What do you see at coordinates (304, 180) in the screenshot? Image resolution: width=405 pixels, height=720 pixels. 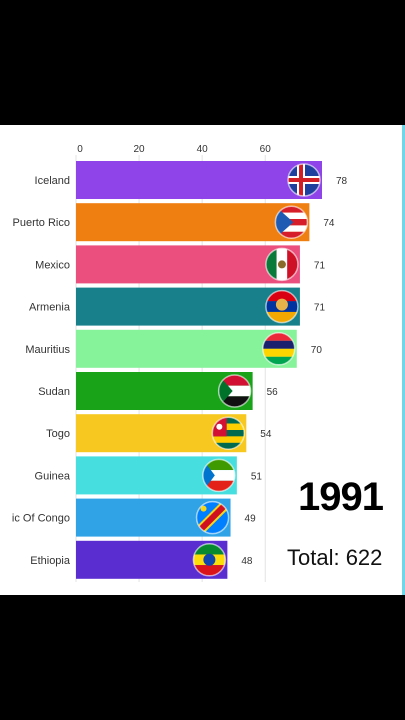 I see `iceland-flag` at bounding box center [304, 180].